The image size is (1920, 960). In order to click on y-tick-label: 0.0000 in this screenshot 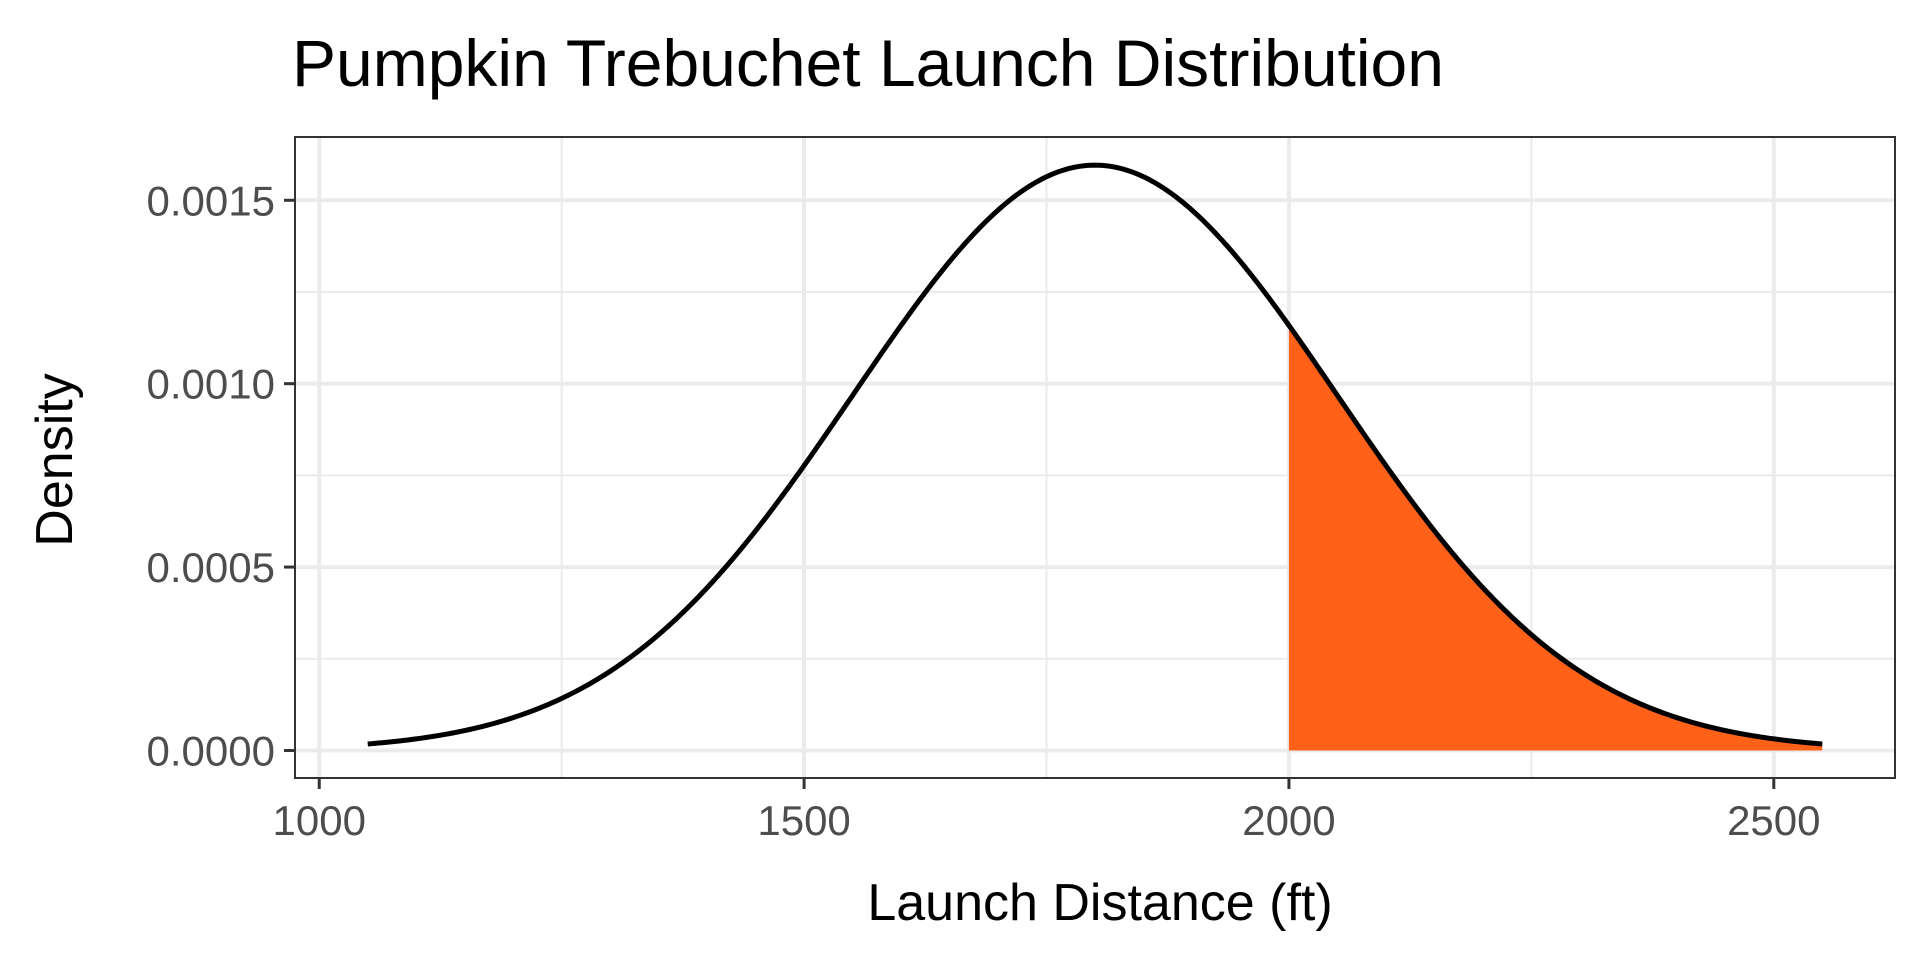, I will do `click(211, 750)`.